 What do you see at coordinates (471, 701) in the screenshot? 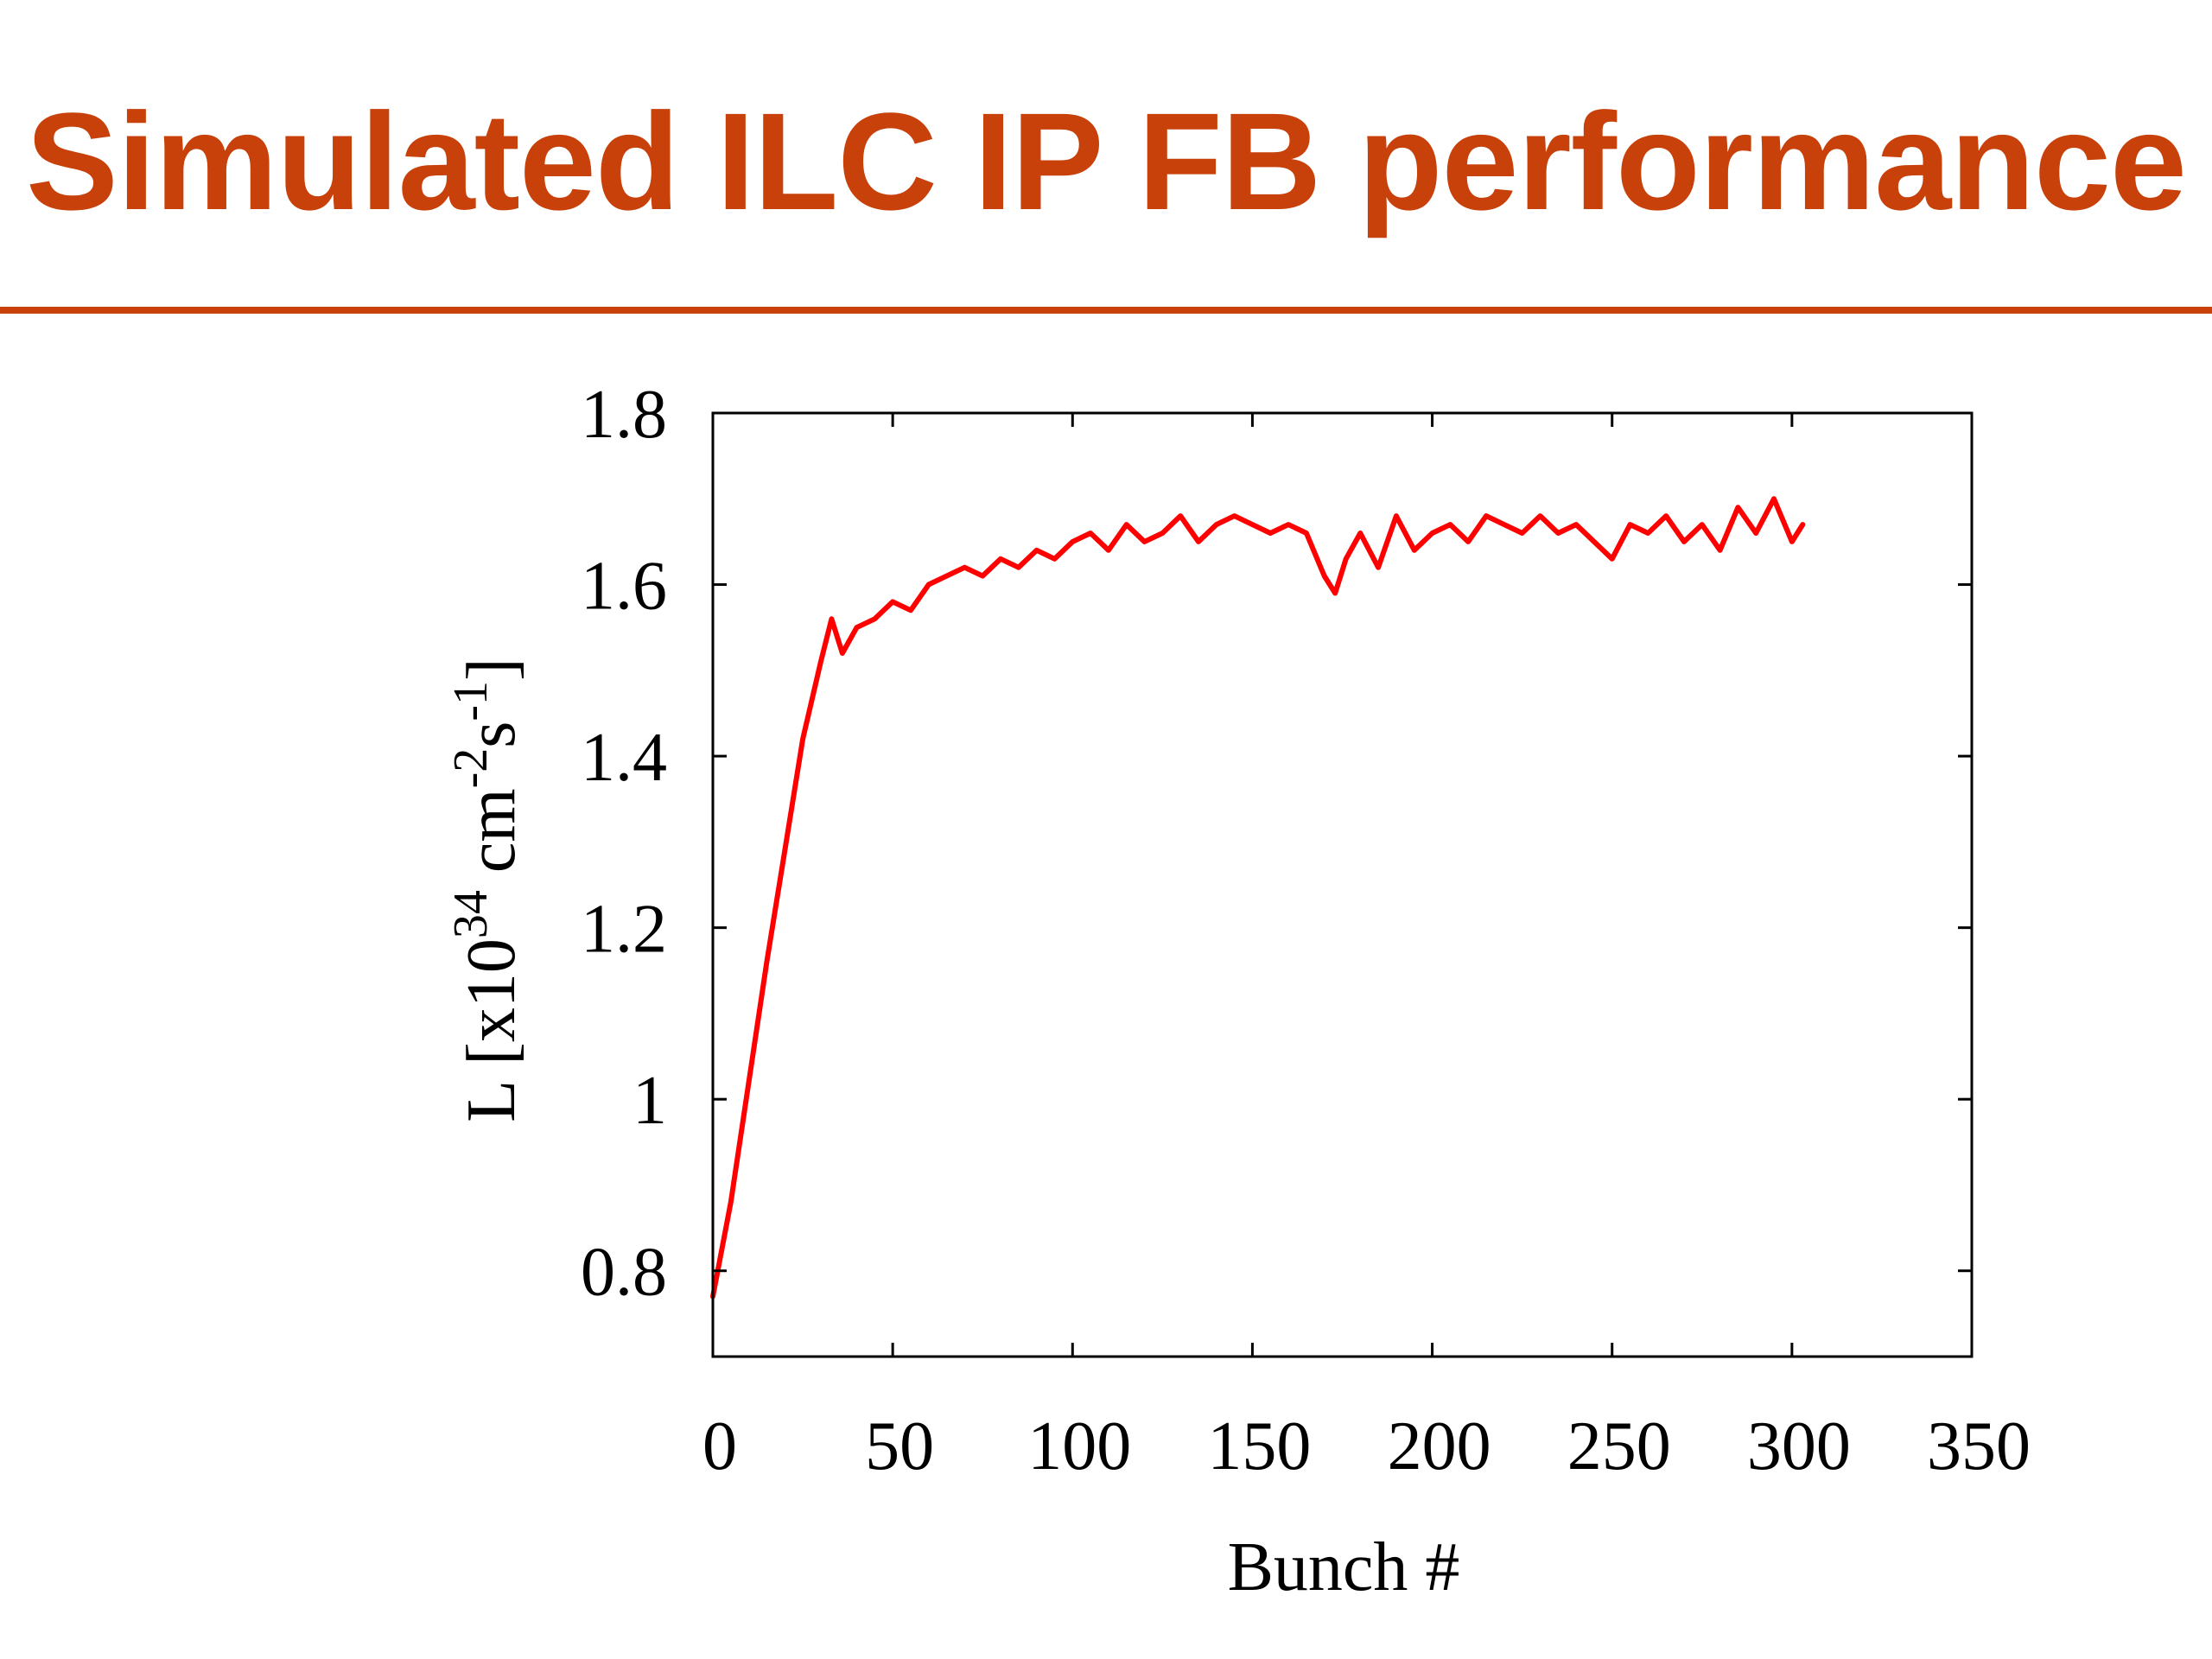
I see `y-axis-label-superscript: -1` at bounding box center [471, 701].